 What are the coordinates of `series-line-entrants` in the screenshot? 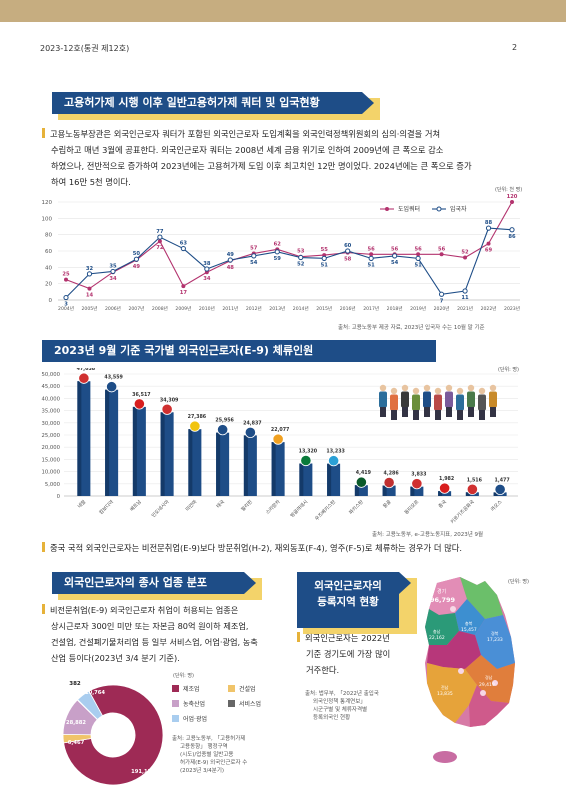 It's located at (289, 262).